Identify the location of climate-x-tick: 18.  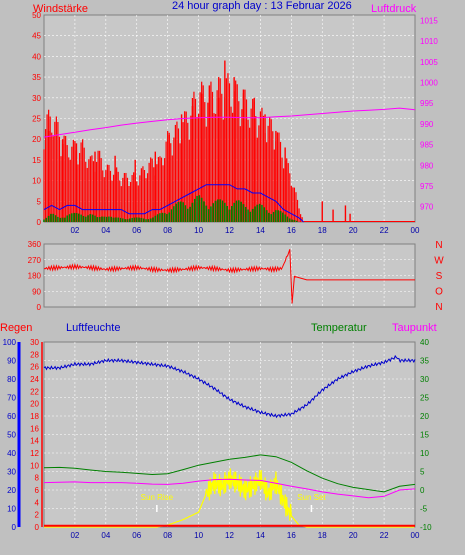
(322, 535).